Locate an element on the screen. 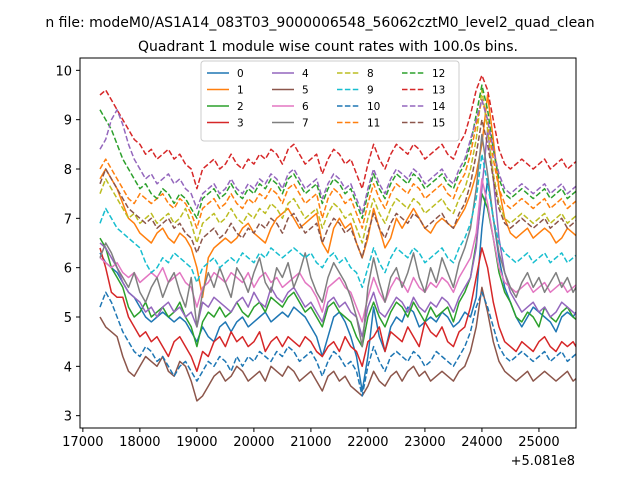  y-tick-label: 10 is located at coordinates (63, 71).